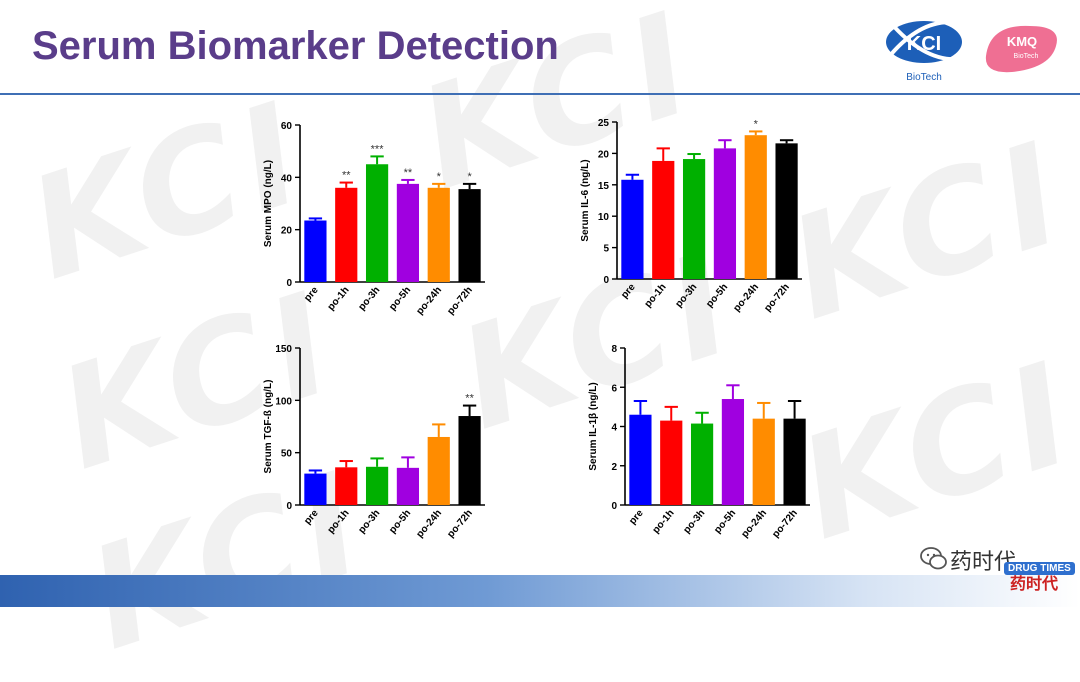  Describe the element at coordinates (287, 126) in the screenshot. I see `y-tick-label: 60` at that location.